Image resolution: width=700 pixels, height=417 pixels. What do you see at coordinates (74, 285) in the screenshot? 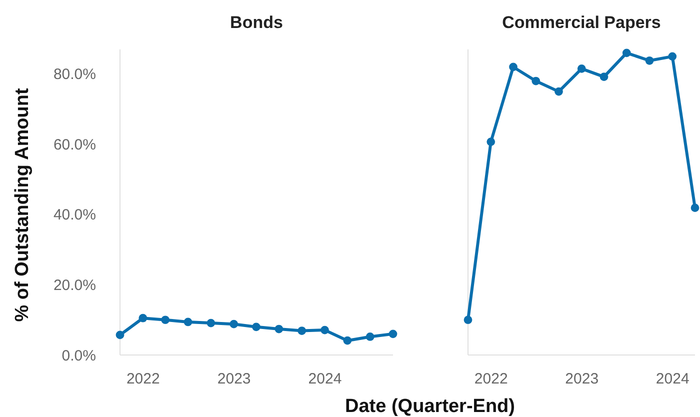
I see `y-tick-label: 20.0%` at bounding box center [74, 285].